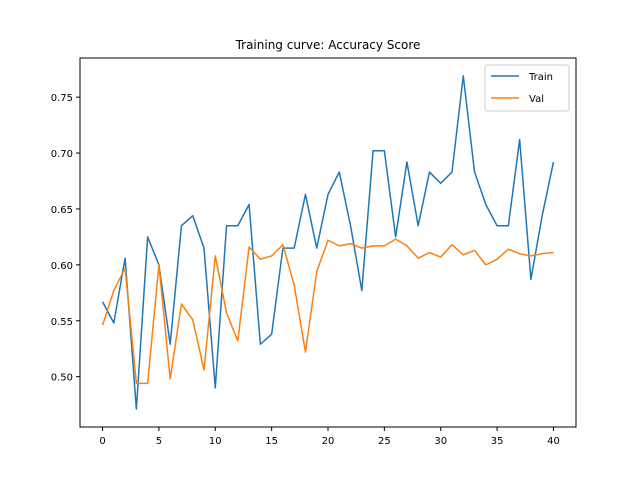 The width and height of the screenshot is (640, 480). I want to click on y-axis: 0.50 0.55 0.60 0.65 0.70 0.75, so click(65, 238).